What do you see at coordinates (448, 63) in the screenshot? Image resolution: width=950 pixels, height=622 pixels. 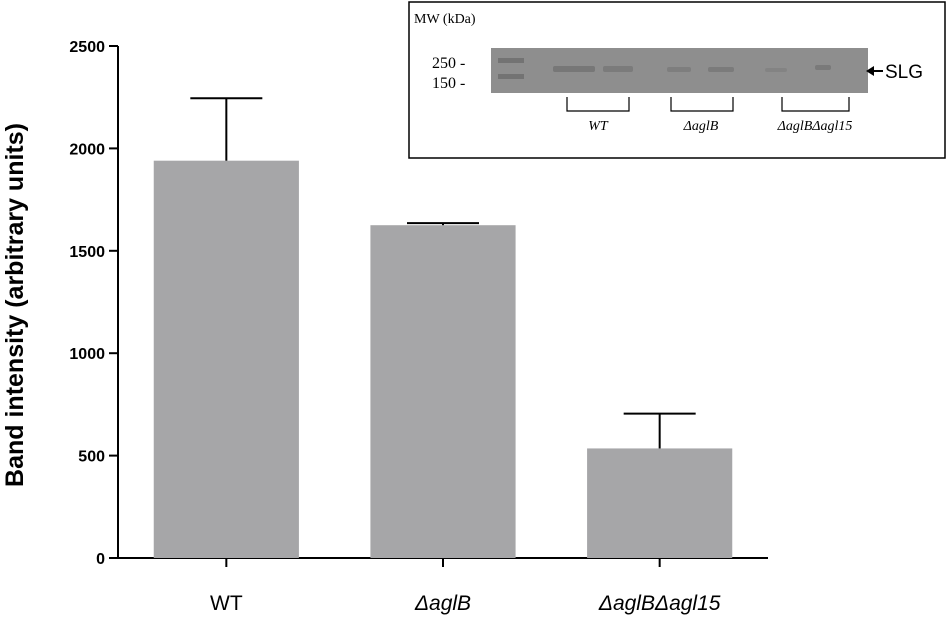 I see `marker-250: 250 -` at bounding box center [448, 63].